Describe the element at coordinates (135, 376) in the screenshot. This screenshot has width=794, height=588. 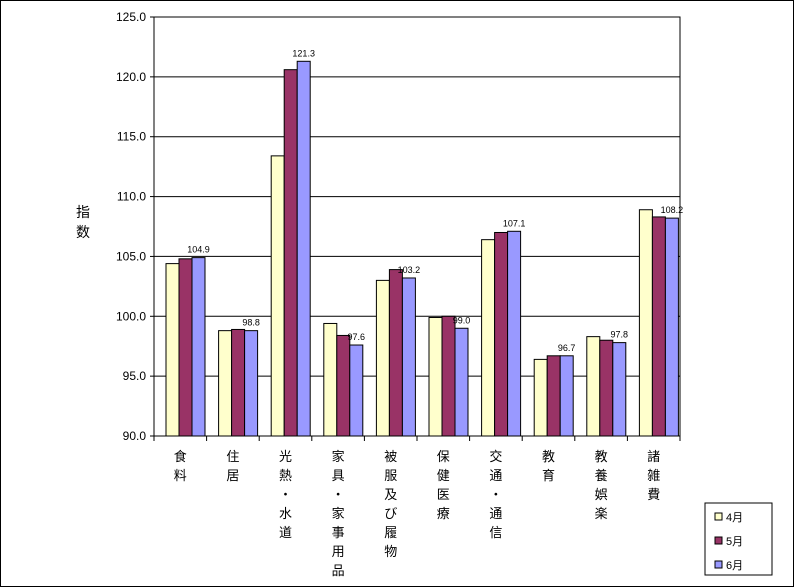
I see `y-tick-label: 95.0` at that location.